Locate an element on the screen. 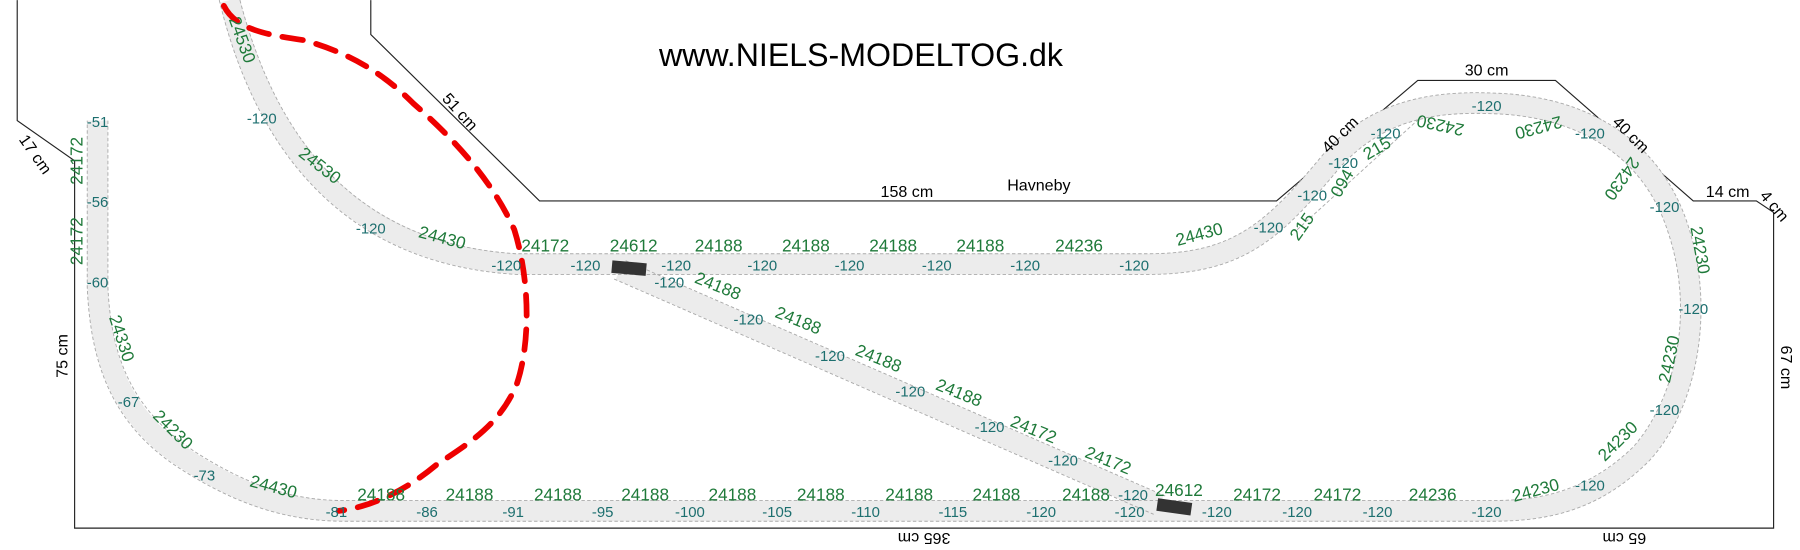 This screenshot has width=1800, height=550. height-label: -67 is located at coordinates (129, 402).